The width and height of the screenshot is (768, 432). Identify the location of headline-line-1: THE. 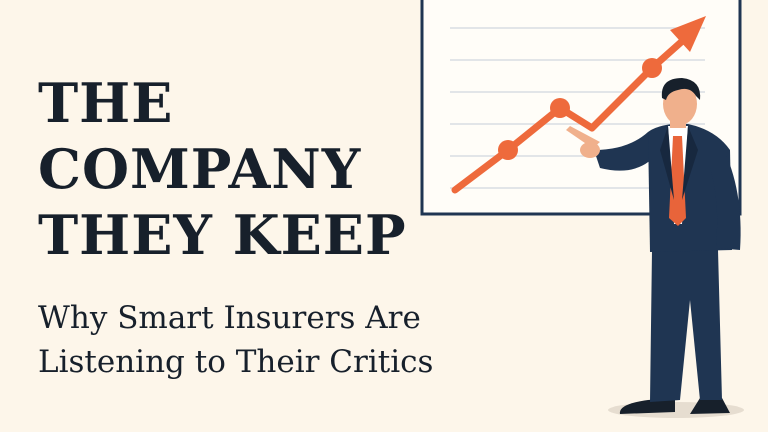
(106, 103).